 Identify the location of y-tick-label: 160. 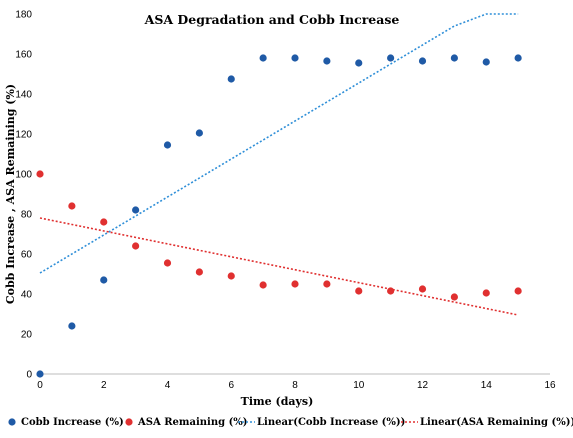
(23, 55).